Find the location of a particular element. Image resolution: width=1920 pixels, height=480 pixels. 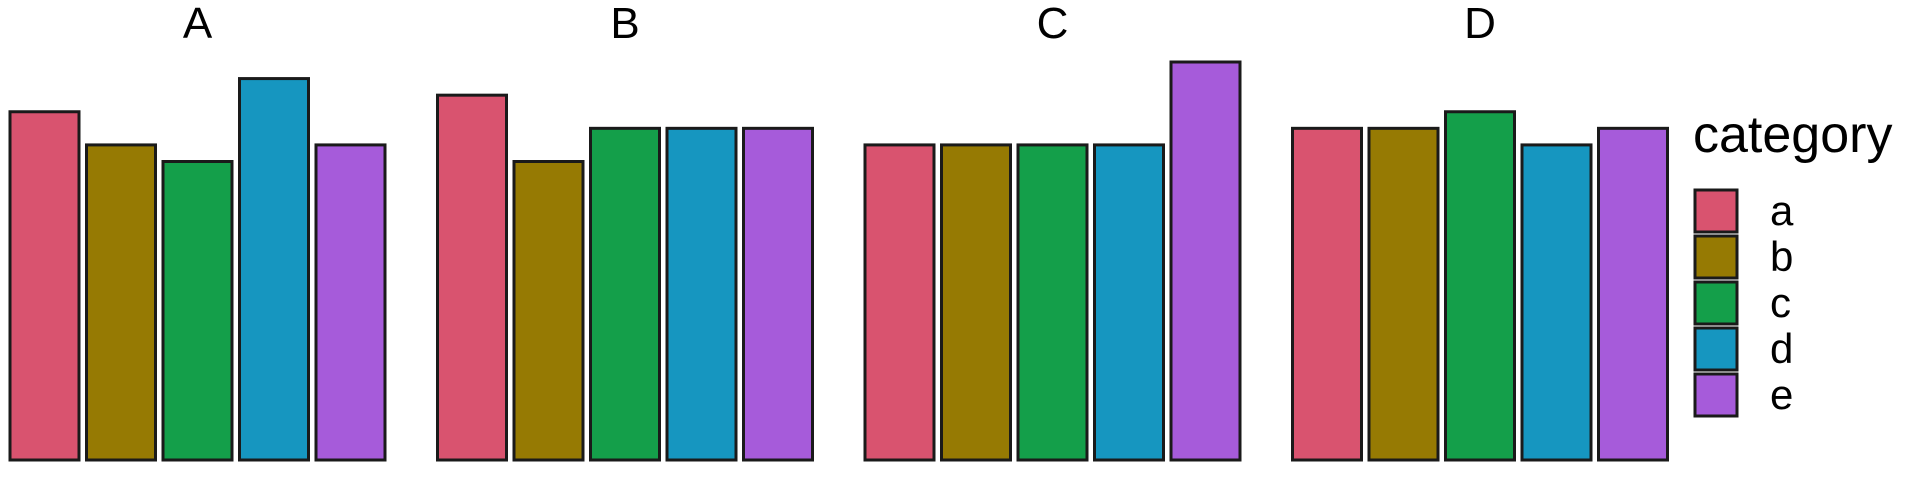

facet-title-b: B is located at coordinates (624, 24).